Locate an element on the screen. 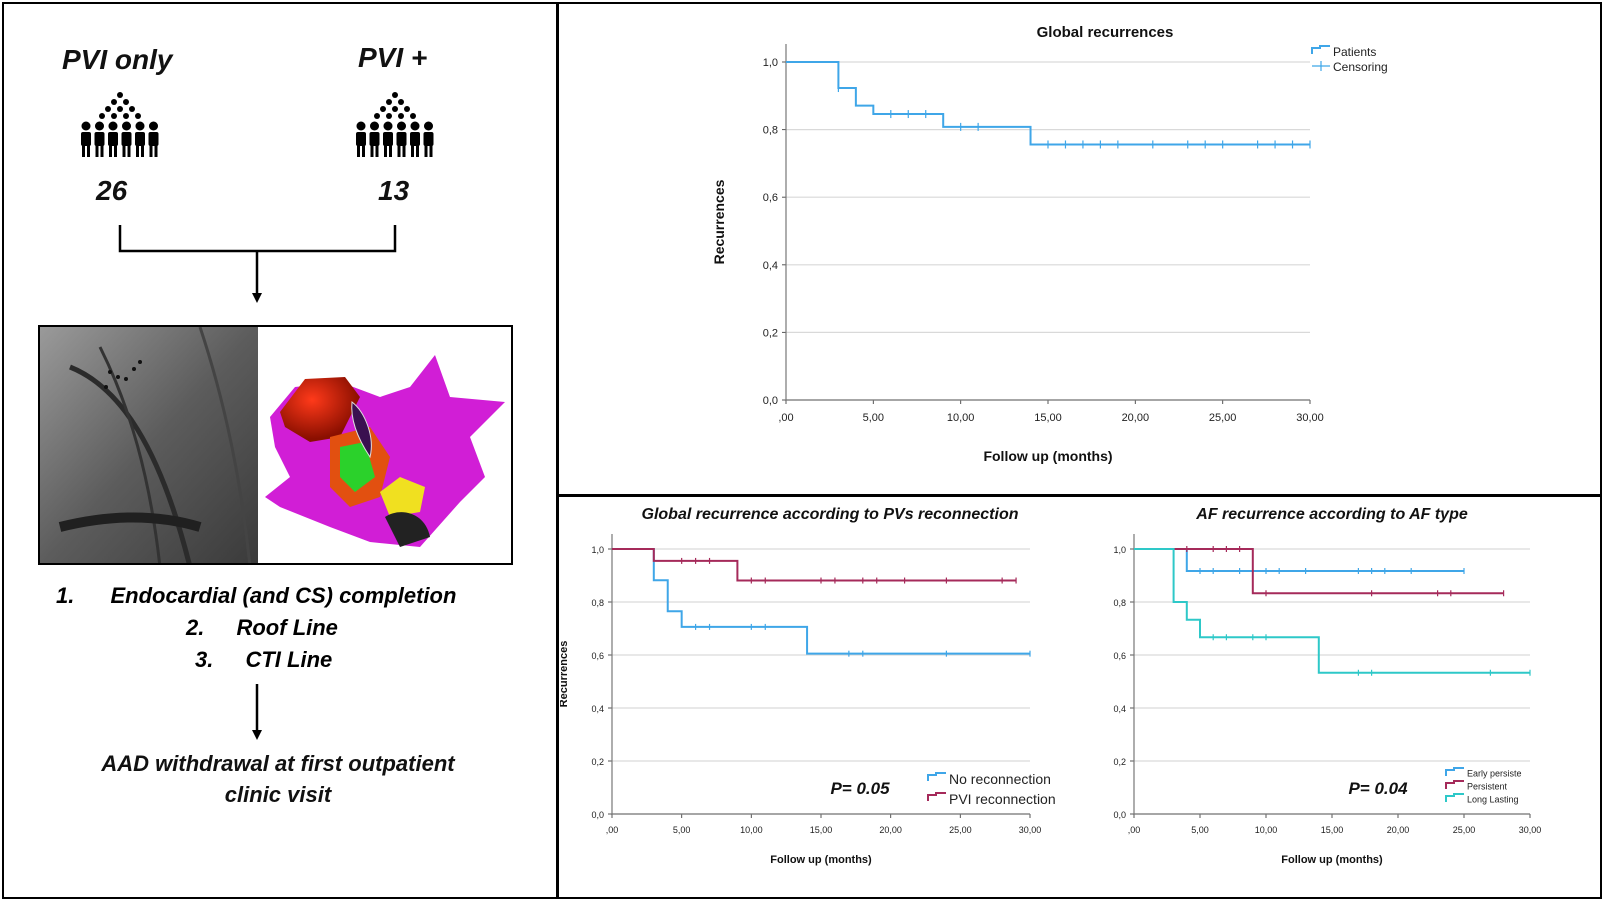  chart-title: Global recurrences is located at coordinates (1105, 32).